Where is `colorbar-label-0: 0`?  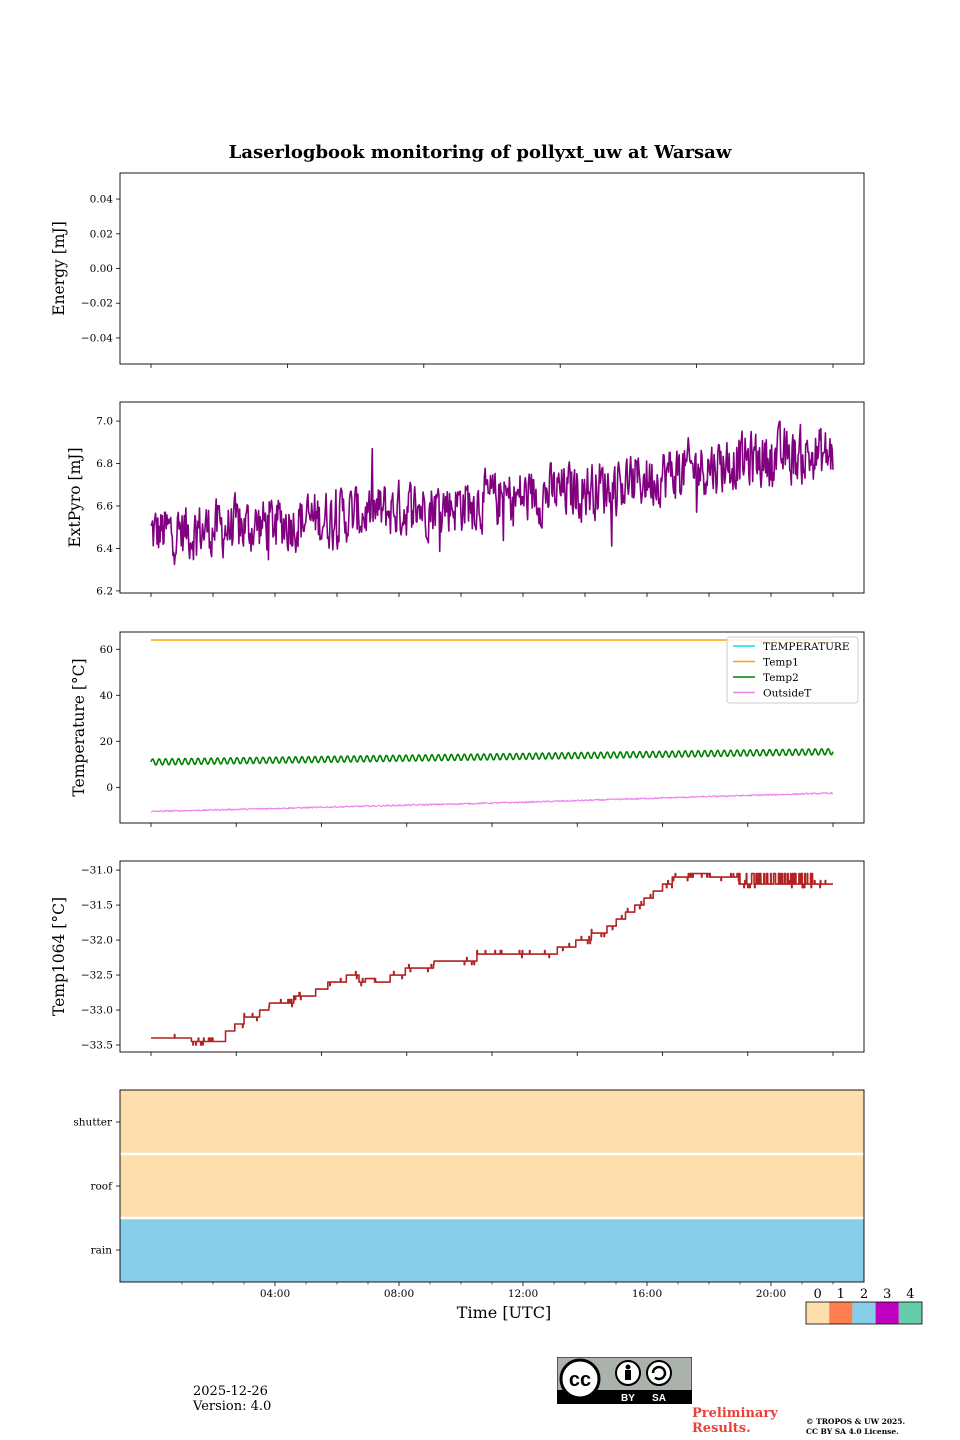 colorbar-label-0: 0 is located at coordinates (817, 1294).